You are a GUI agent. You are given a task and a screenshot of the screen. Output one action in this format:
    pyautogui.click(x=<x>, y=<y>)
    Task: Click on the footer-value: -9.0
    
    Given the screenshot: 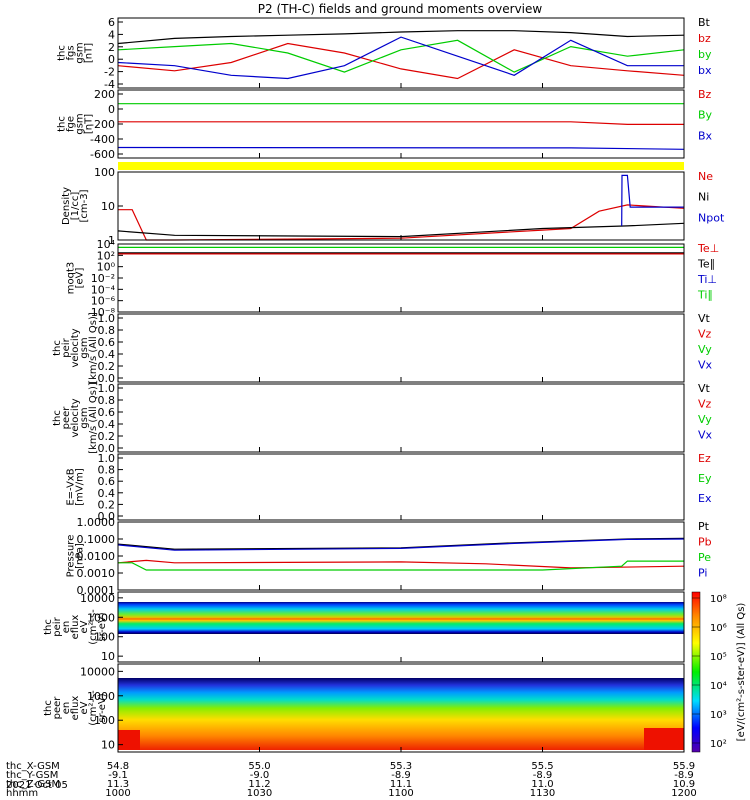 What is the action you would take?
    pyautogui.click(x=260, y=775)
    